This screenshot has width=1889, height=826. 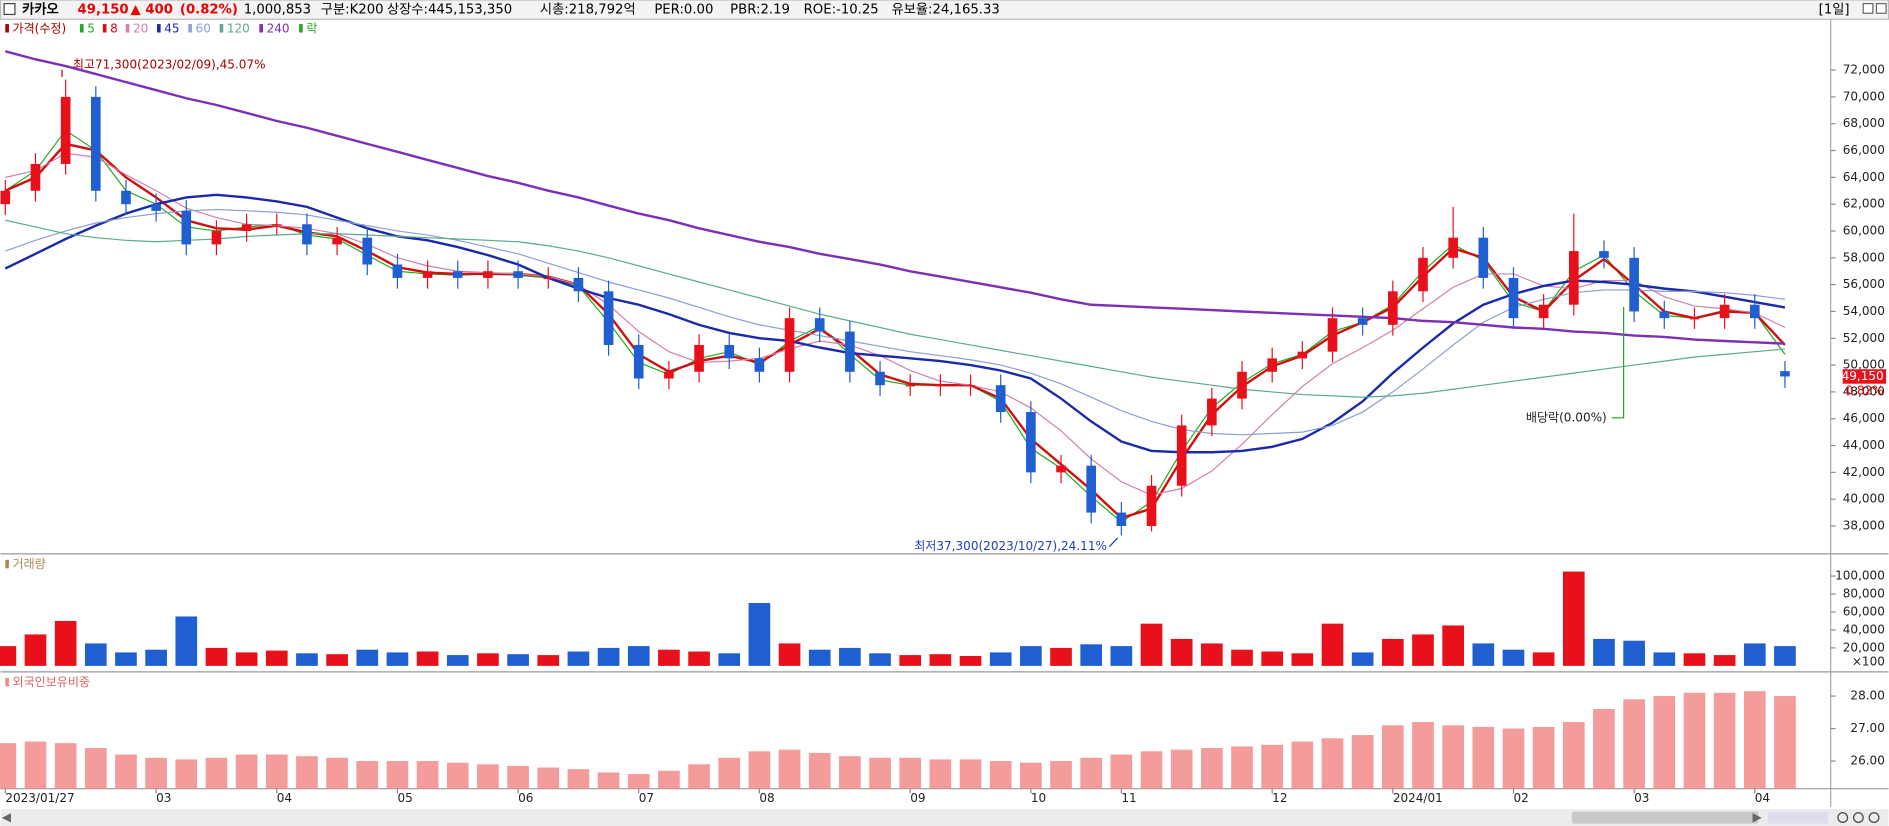 I want to click on rate-label: 0.82%, so click(x=1864, y=390).